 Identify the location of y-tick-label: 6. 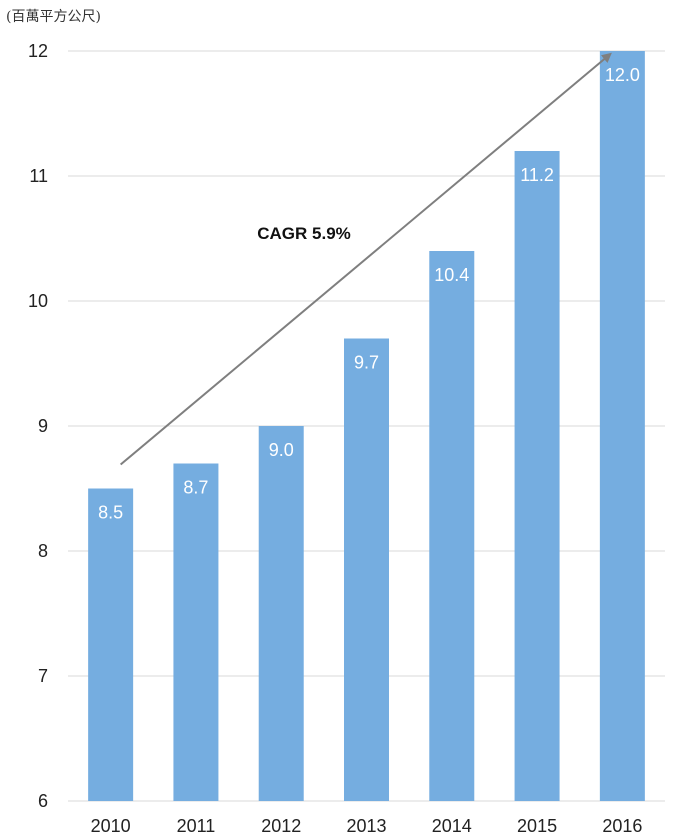
(43, 801).